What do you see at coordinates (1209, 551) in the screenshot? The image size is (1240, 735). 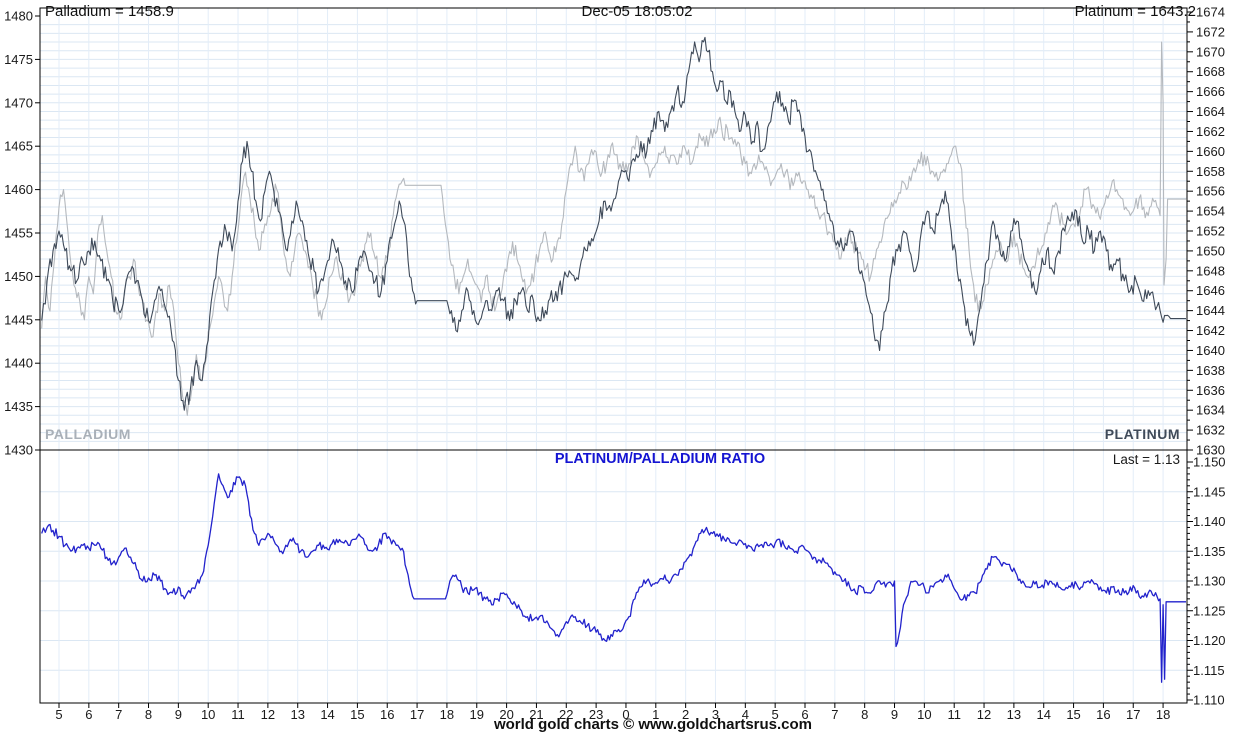 I see `ratio-axis-label: 1.135` at bounding box center [1209, 551].